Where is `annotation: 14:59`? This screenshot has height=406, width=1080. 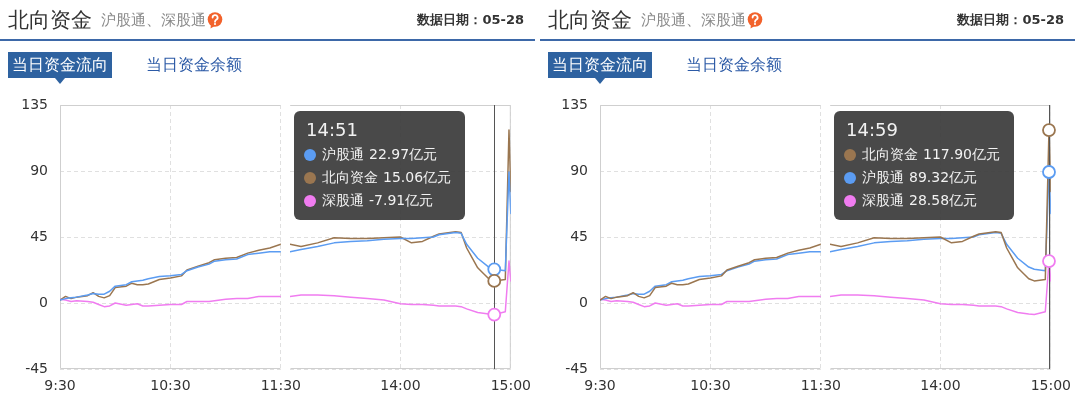
annotation: 14:59 is located at coordinates (872, 130).